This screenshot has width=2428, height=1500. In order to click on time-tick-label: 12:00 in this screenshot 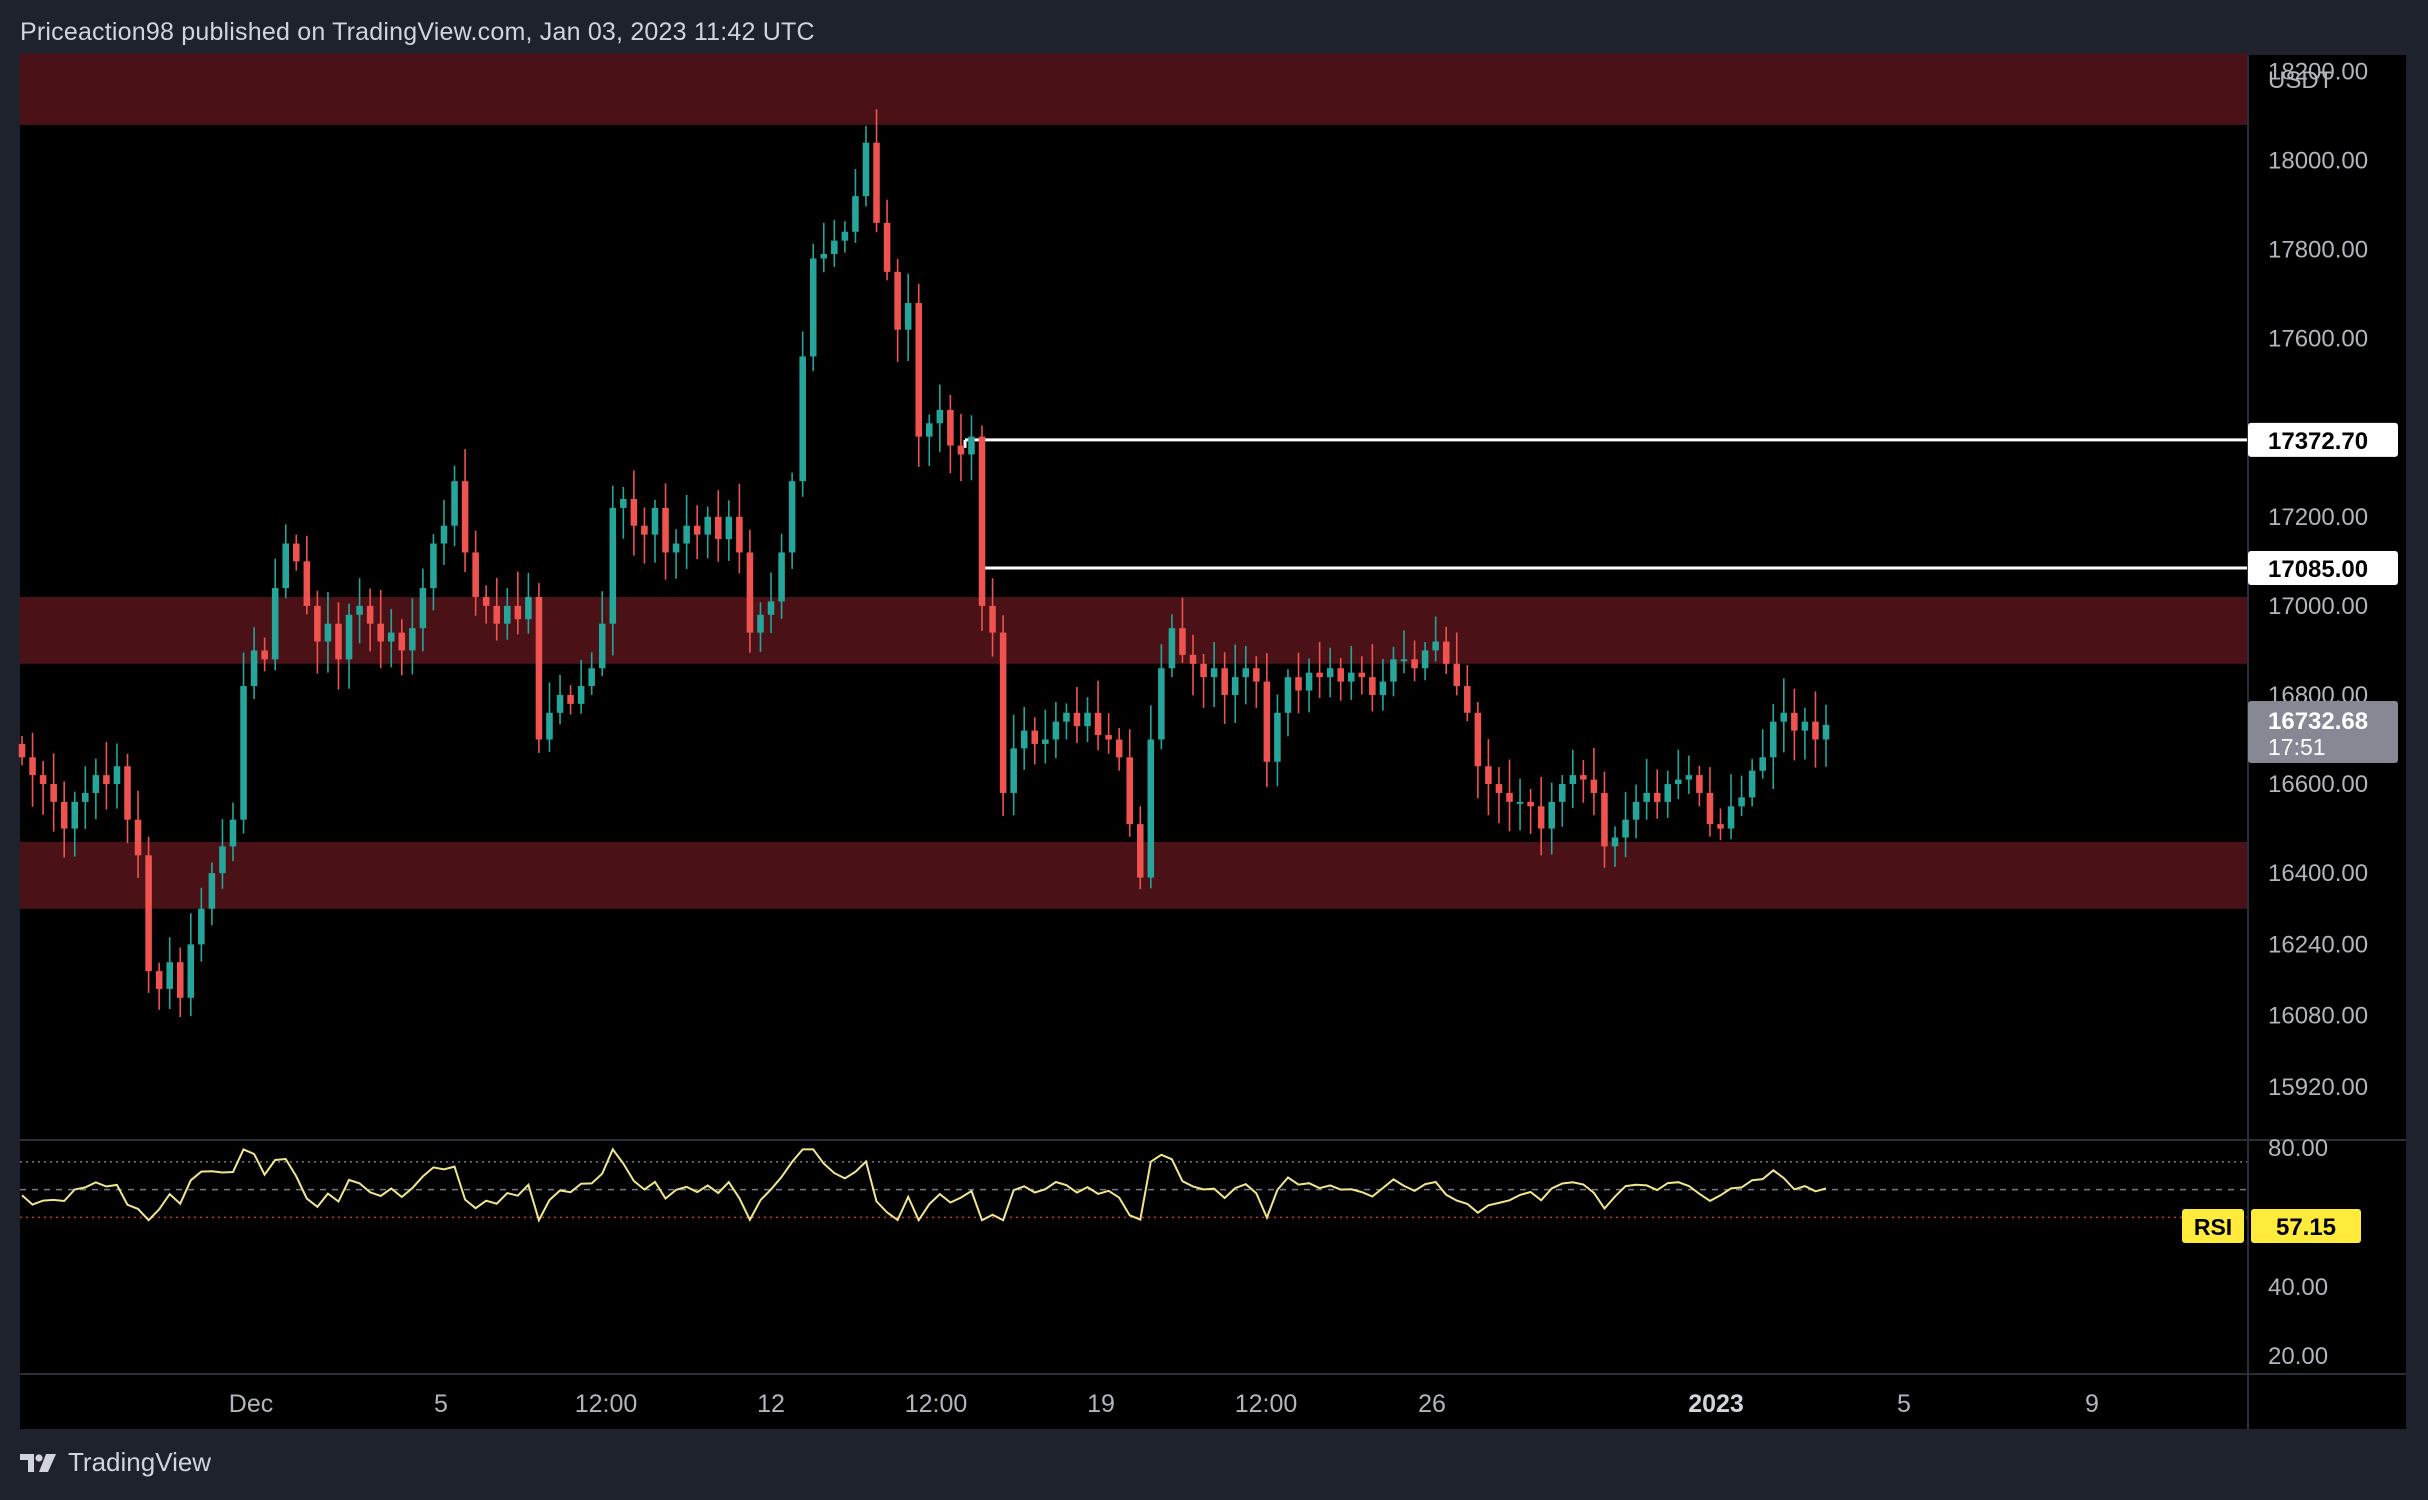, I will do `click(1266, 1404)`.